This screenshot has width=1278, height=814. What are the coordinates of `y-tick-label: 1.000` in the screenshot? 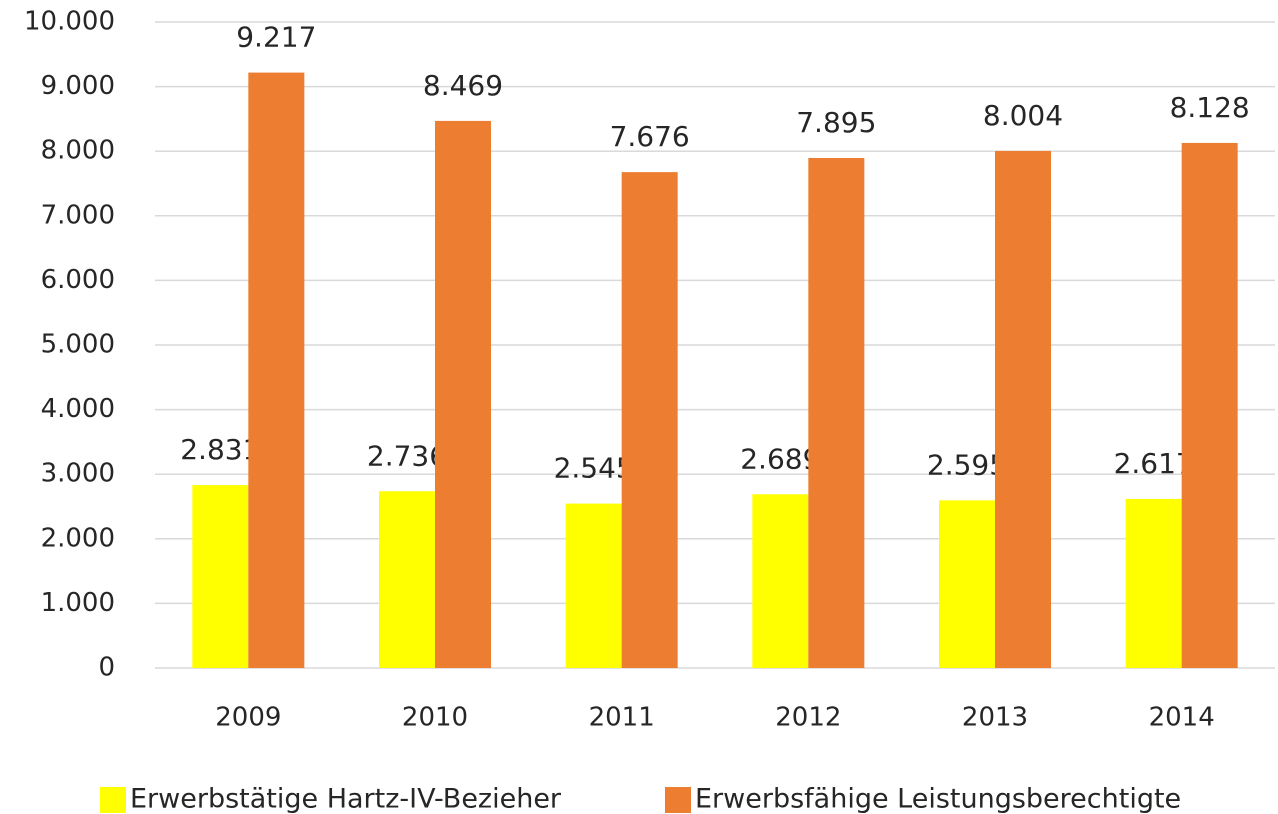 It's located at (78, 603).